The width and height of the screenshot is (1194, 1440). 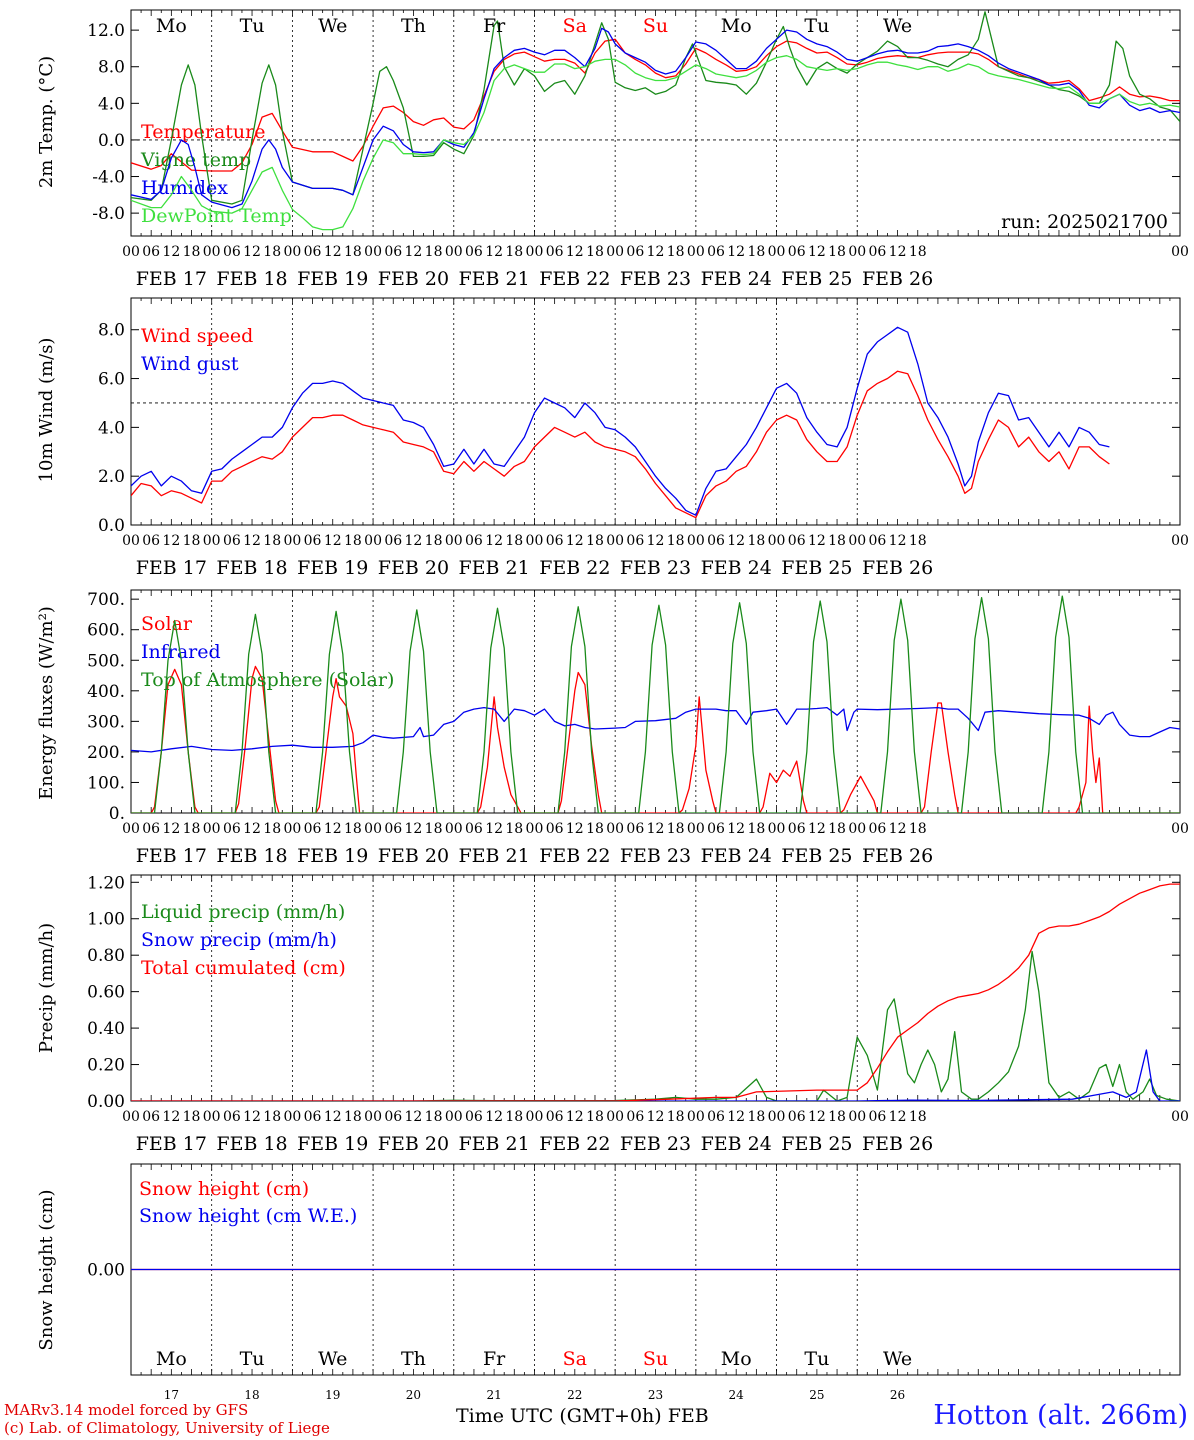 I want to click on y-axis-title: Energy fluxes (W/m²), so click(x=46, y=703).